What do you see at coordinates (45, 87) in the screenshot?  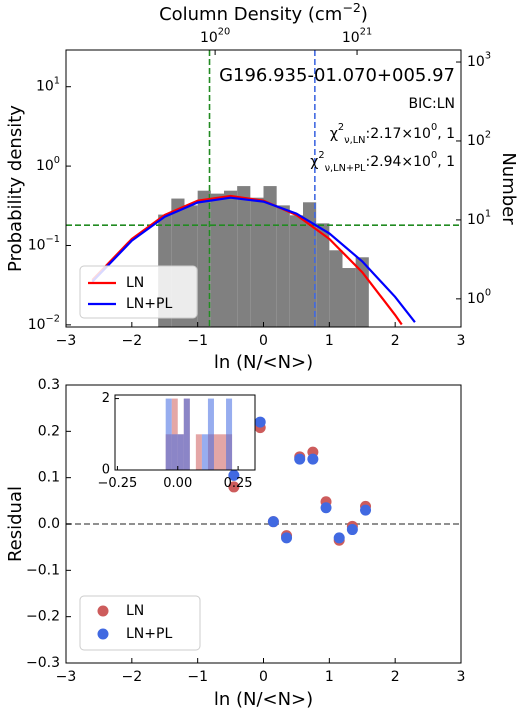 I see `y-tick-label-base: 10` at bounding box center [45, 87].